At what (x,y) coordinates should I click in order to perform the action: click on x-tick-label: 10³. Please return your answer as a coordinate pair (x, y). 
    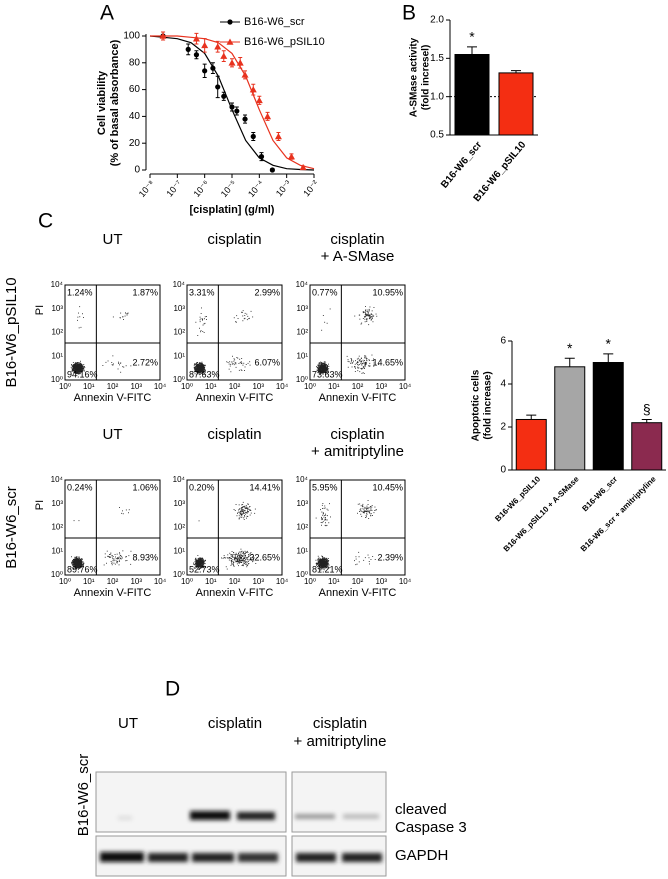
    Looking at the image, I should click on (381, 581).